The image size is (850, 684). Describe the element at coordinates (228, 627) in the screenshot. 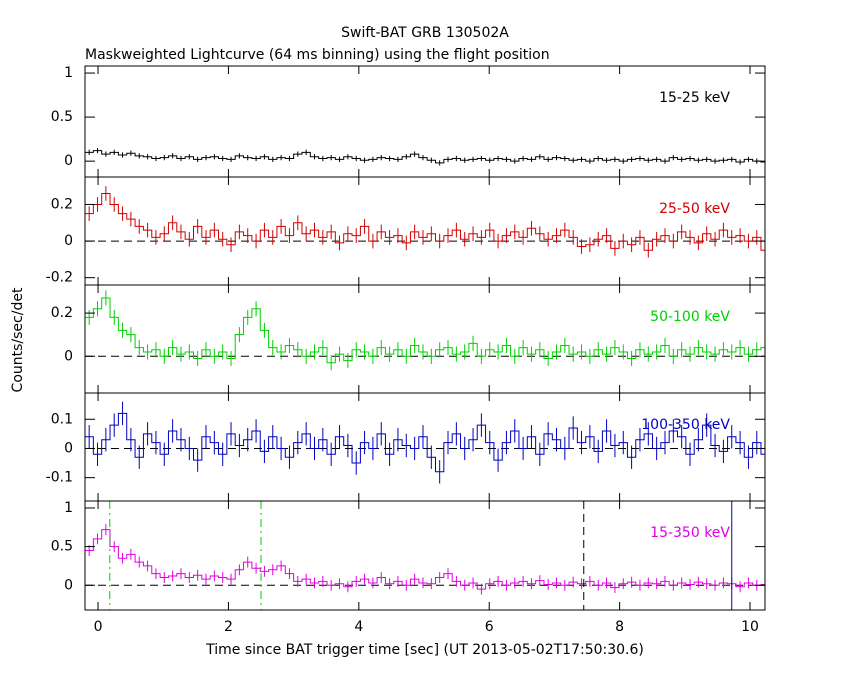

I see `x-tick-label: 2` at that location.